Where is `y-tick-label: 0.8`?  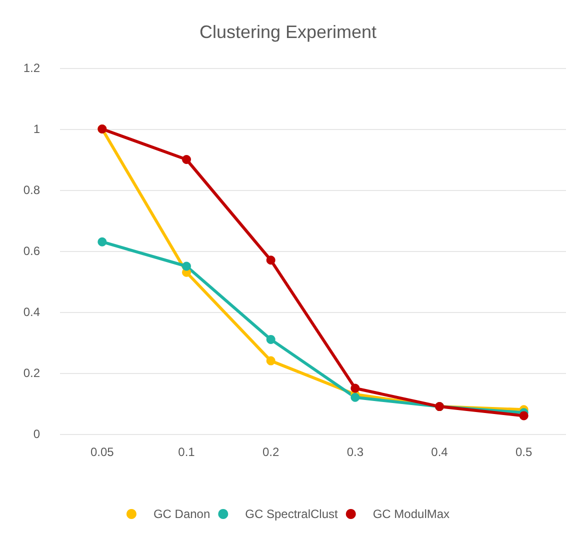
y-tick-label: 0.8 is located at coordinates (31, 190).